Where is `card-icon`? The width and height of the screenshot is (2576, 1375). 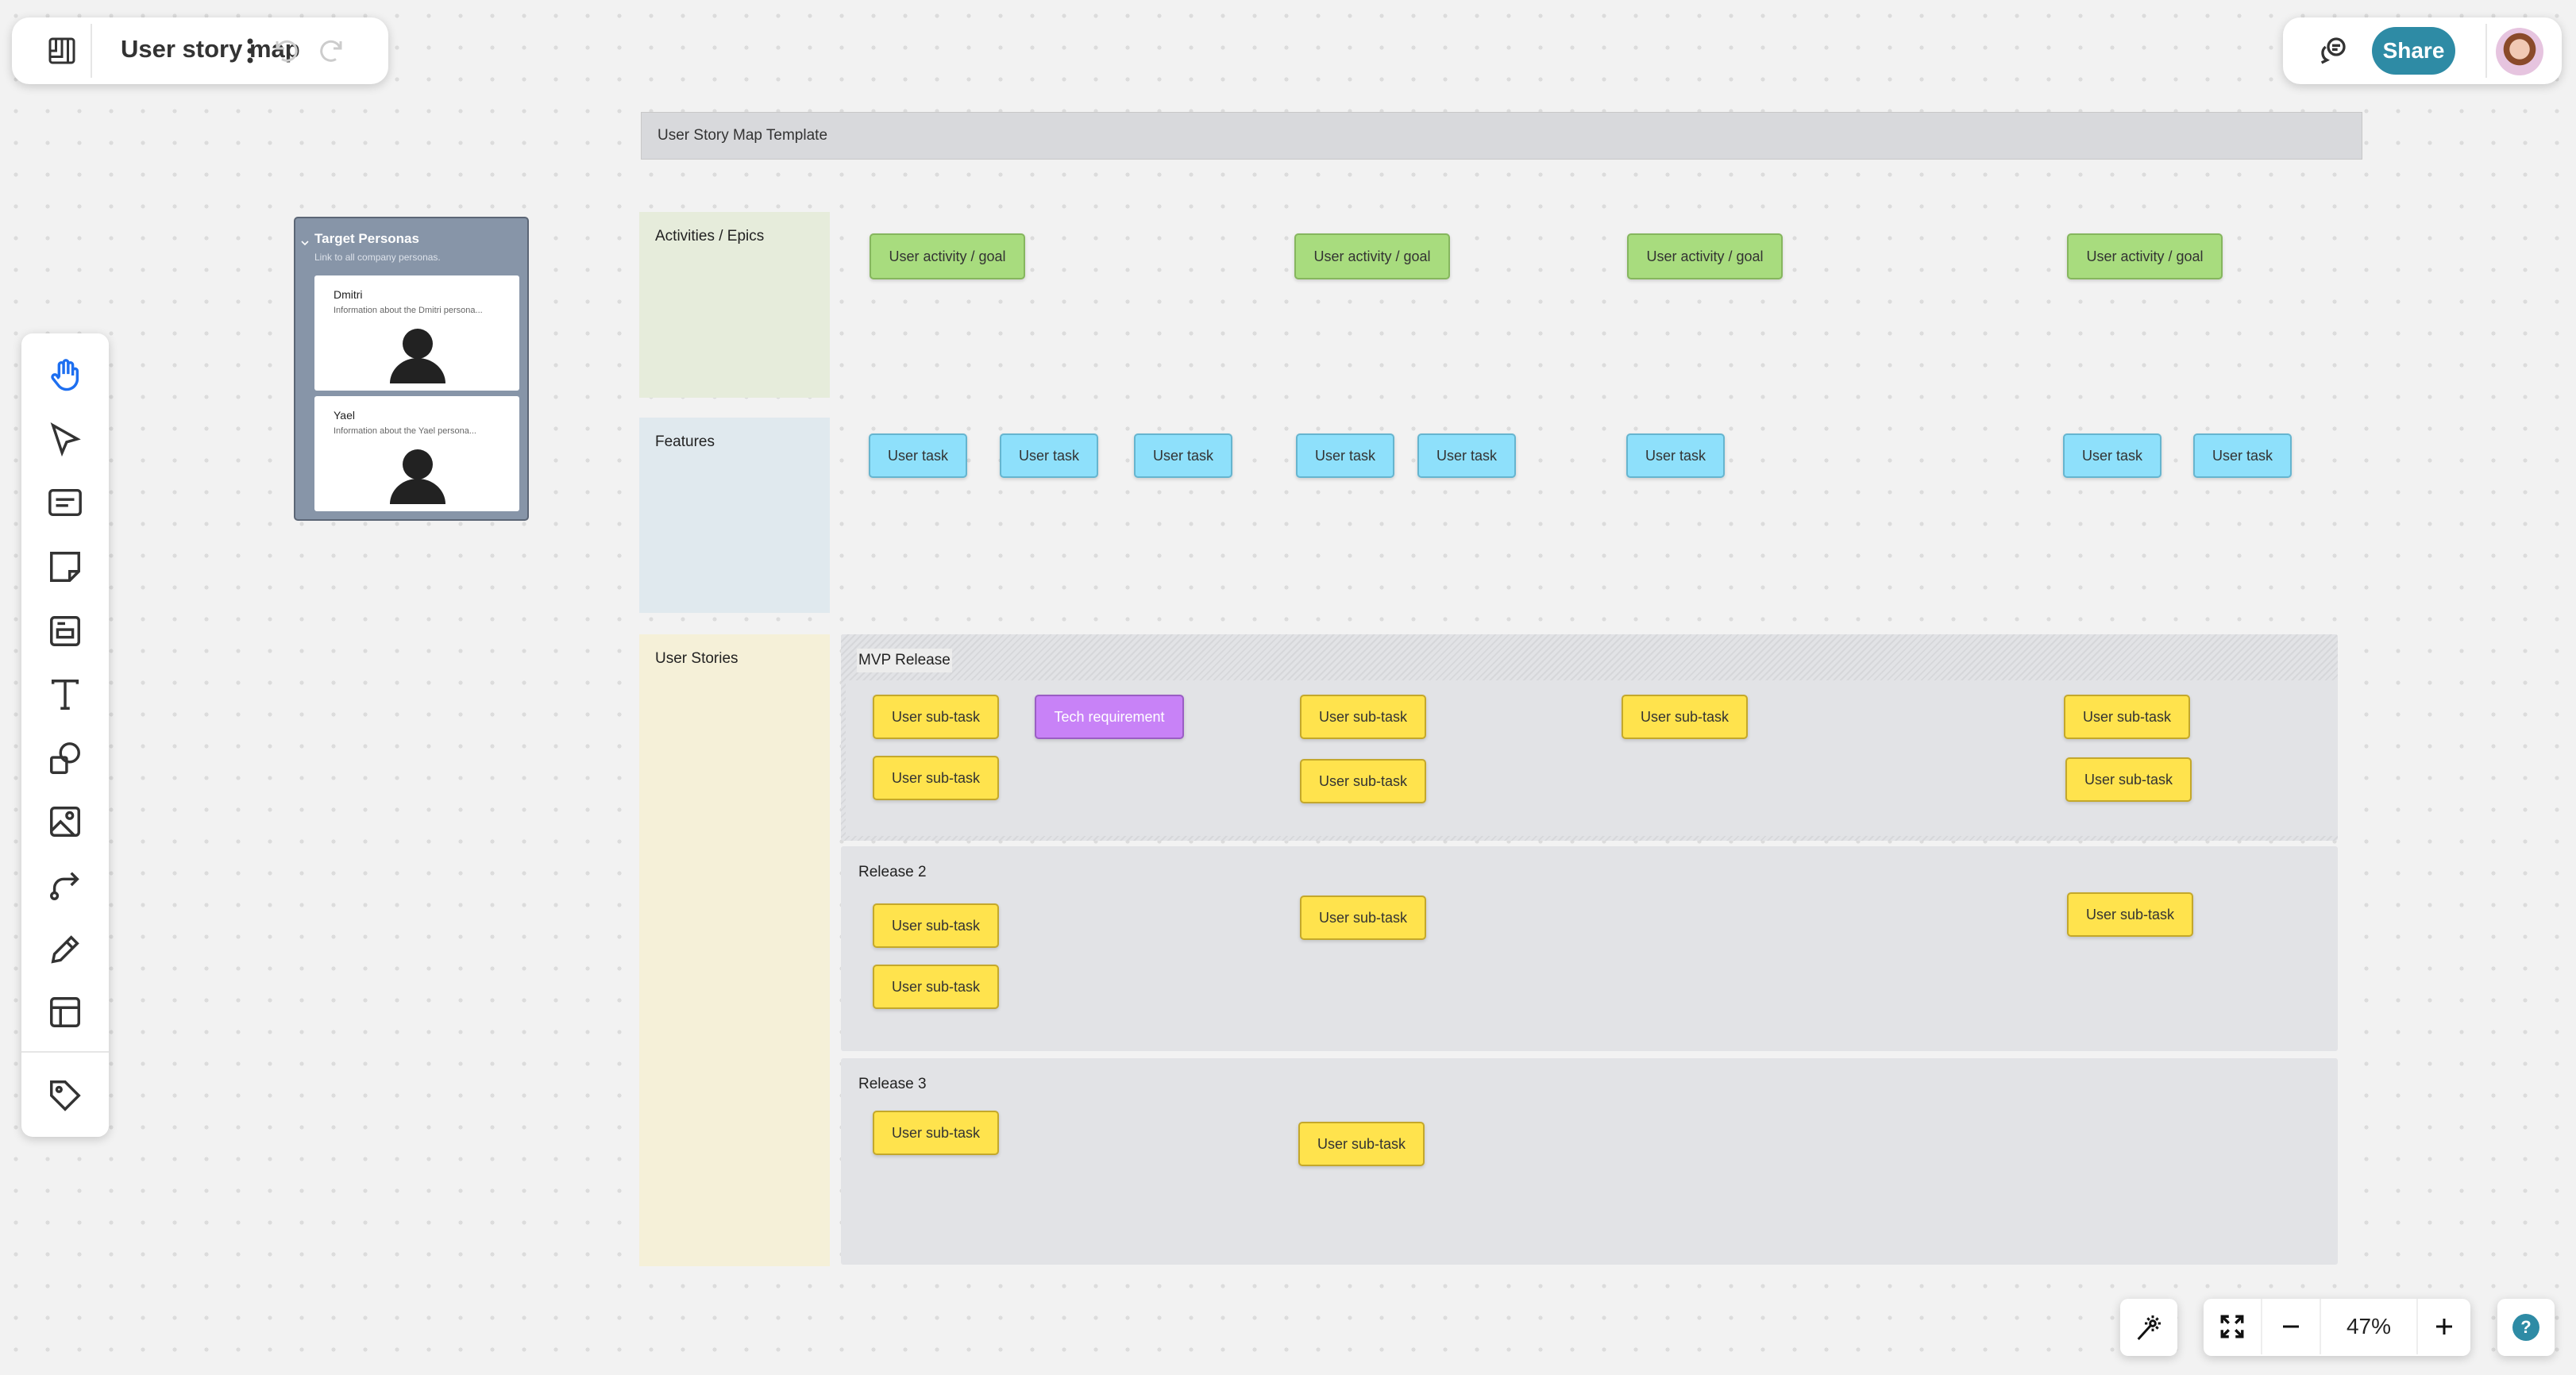 card-icon is located at coordinates (65, 503).